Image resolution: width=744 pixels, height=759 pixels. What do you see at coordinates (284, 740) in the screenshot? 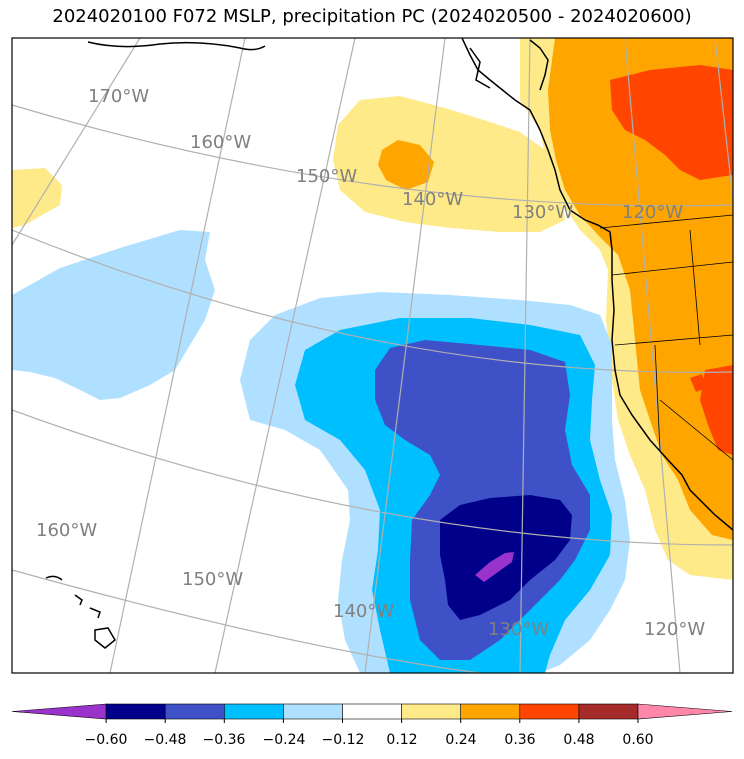
I see `colorbar-tick-label: −0.24` at bounding box center [284, 740].